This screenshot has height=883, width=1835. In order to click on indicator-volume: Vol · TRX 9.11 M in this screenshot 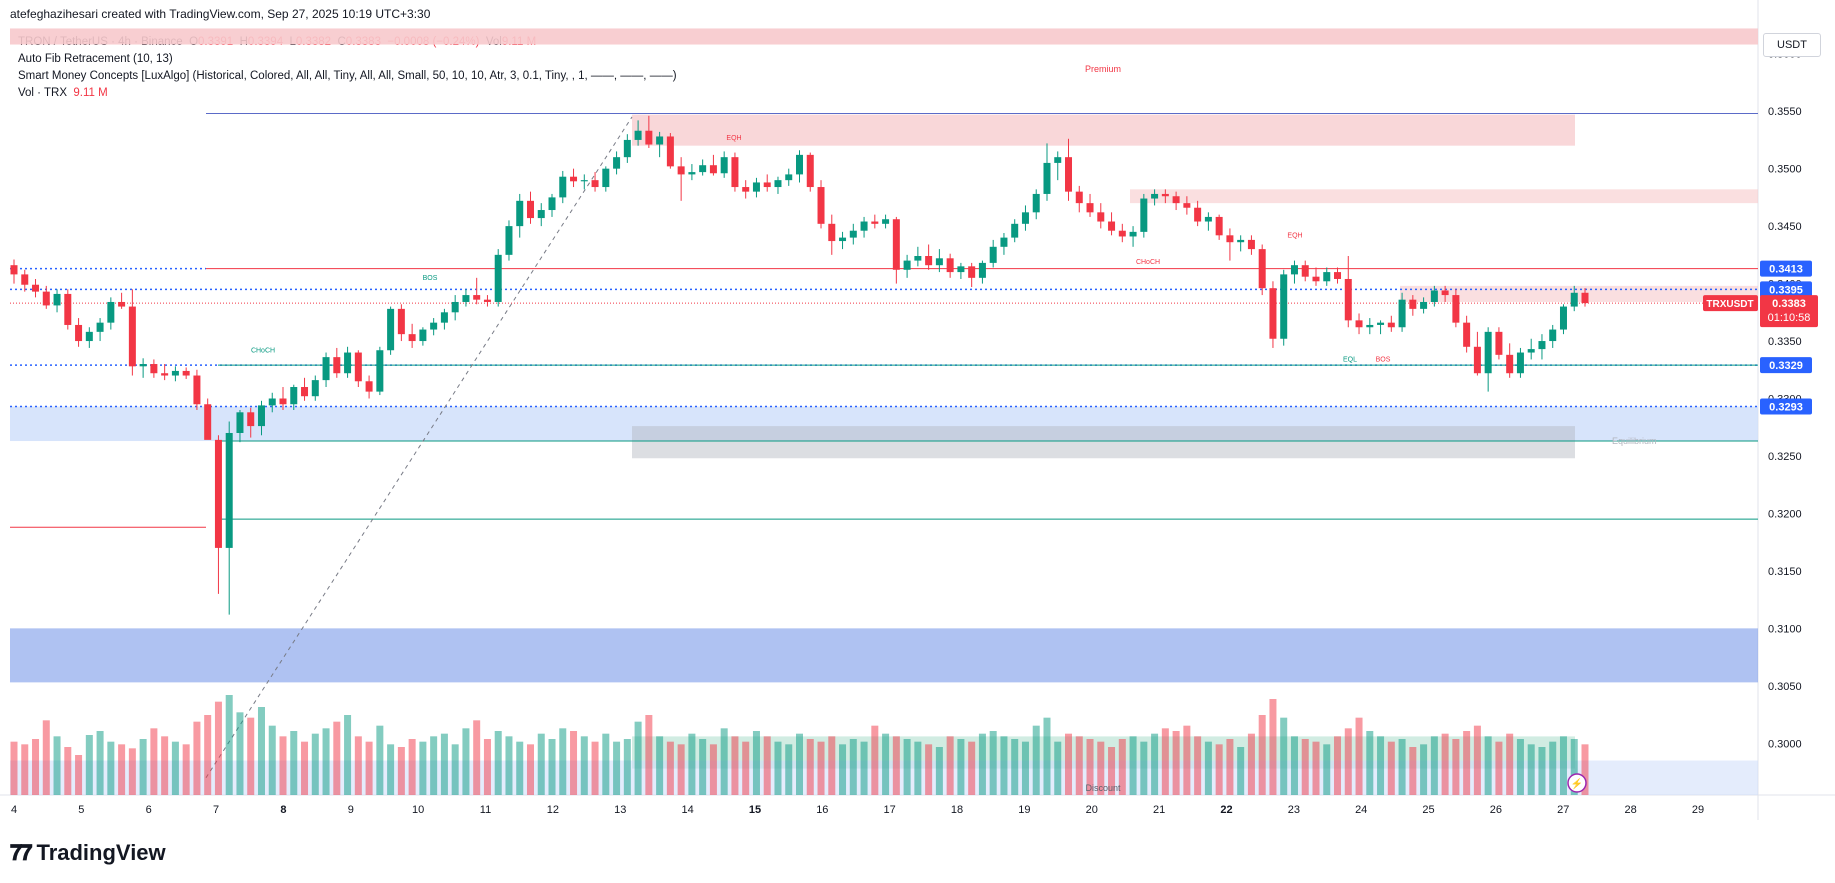, I will do `click(347, 93)`.